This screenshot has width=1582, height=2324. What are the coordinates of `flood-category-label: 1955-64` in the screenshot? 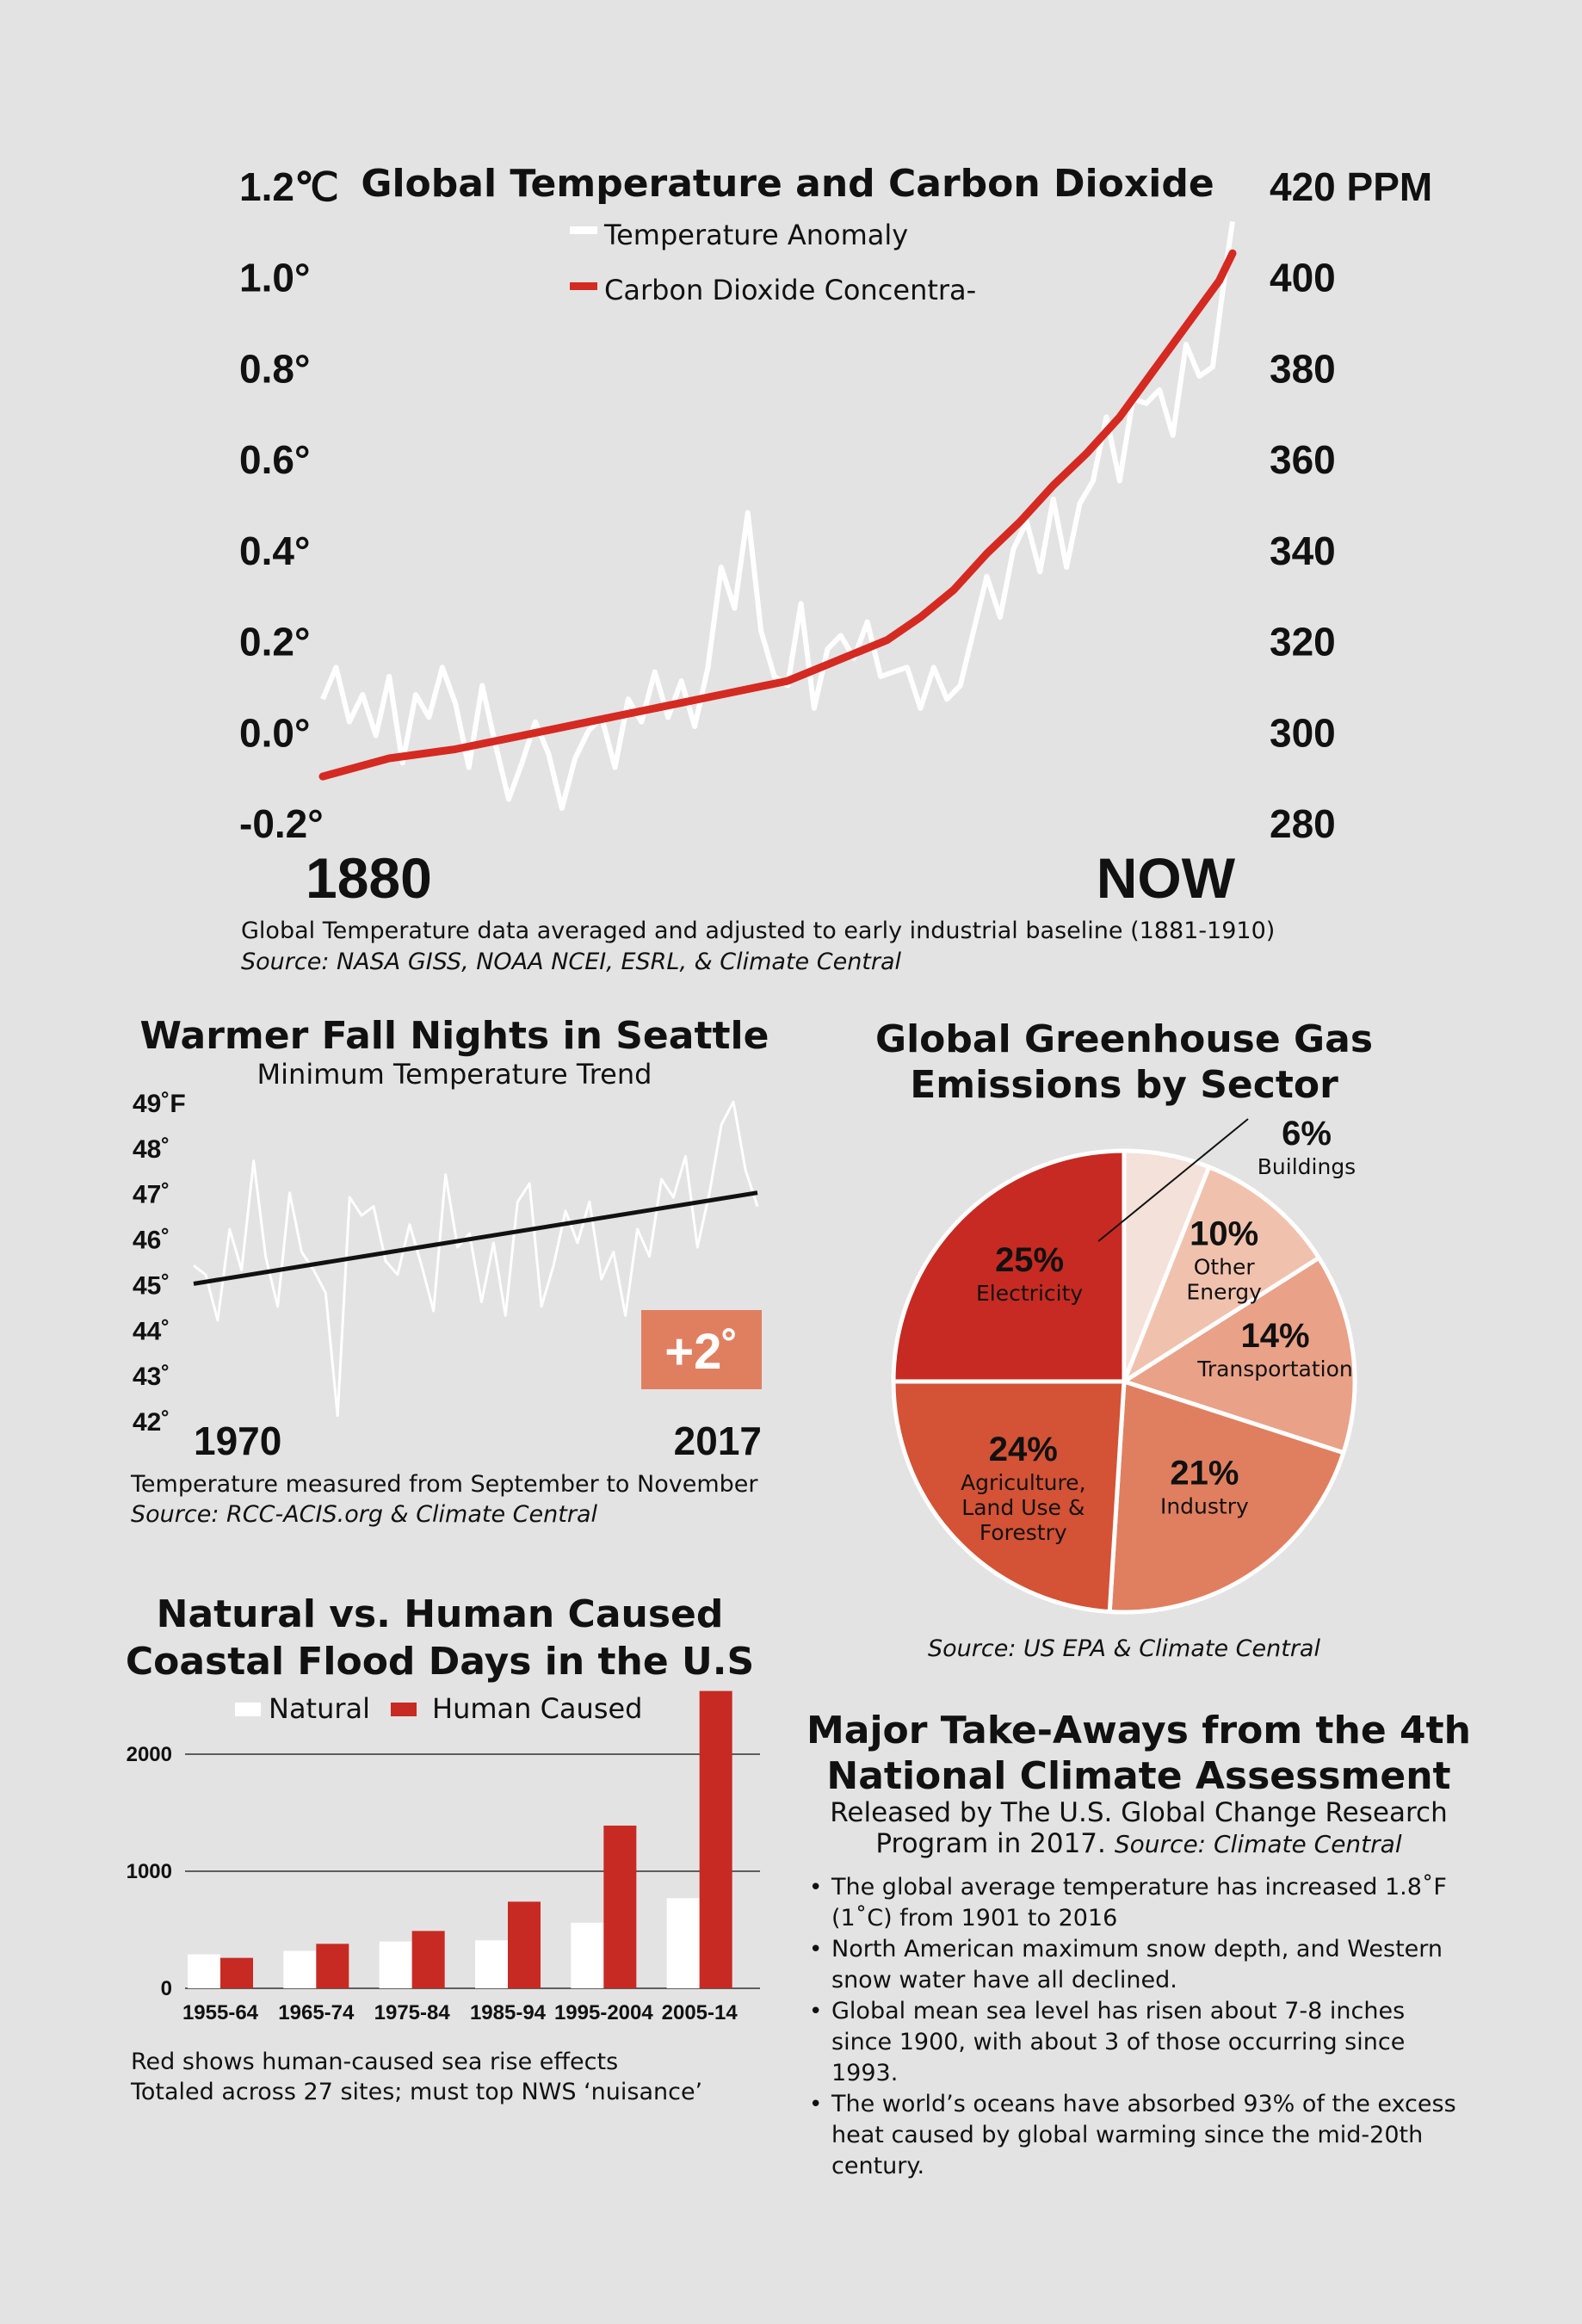 It's located at (220, 2012).